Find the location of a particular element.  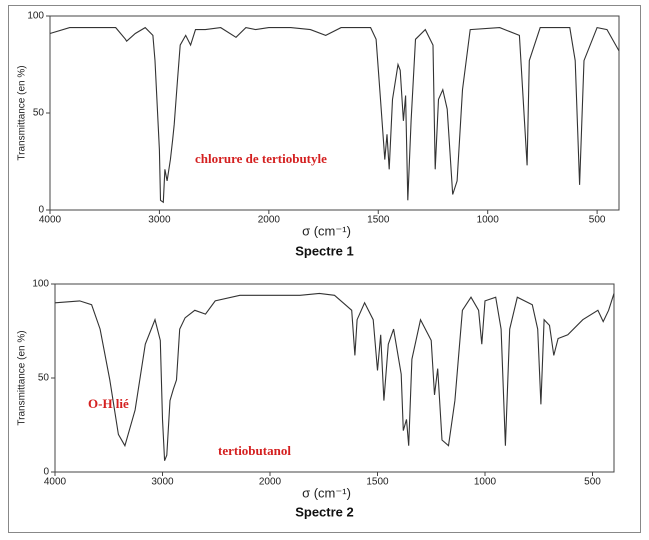

chart-title: Spectre 1 is located at coordinates (324, 250).